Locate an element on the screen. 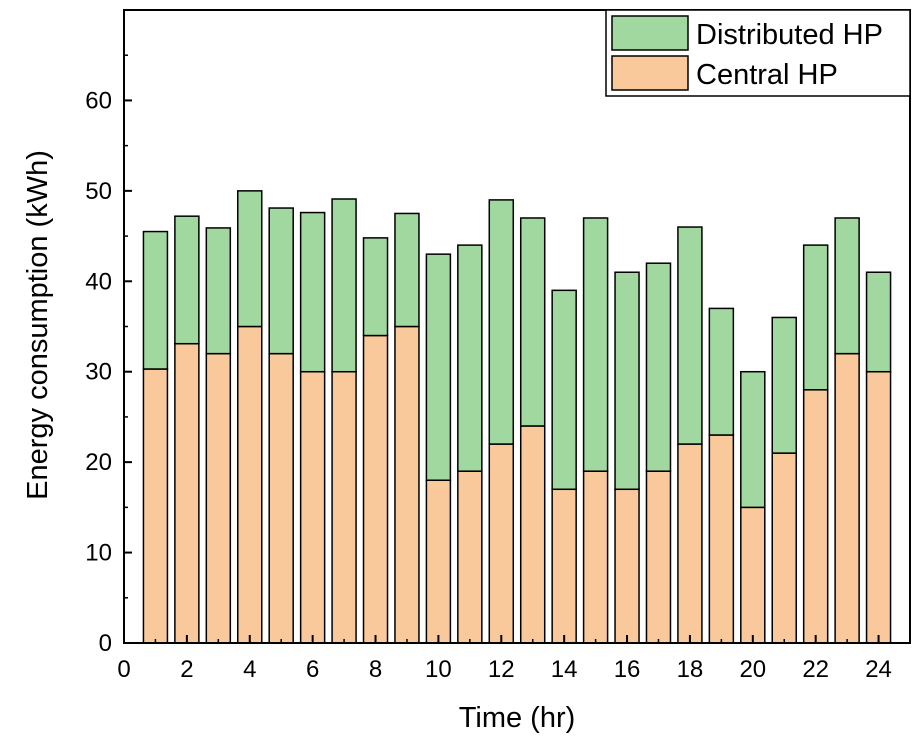  x-tick-label-6: 6 is located at coordinates (312, 669).